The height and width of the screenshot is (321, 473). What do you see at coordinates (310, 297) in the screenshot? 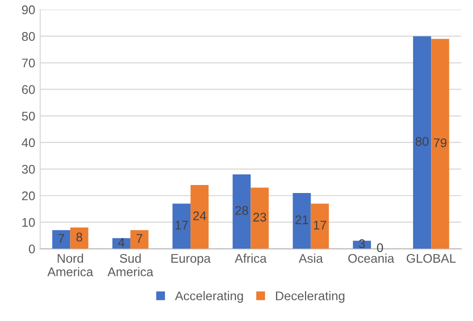
I see `legend-label: Decelerating` at bounding box center [310, 297].